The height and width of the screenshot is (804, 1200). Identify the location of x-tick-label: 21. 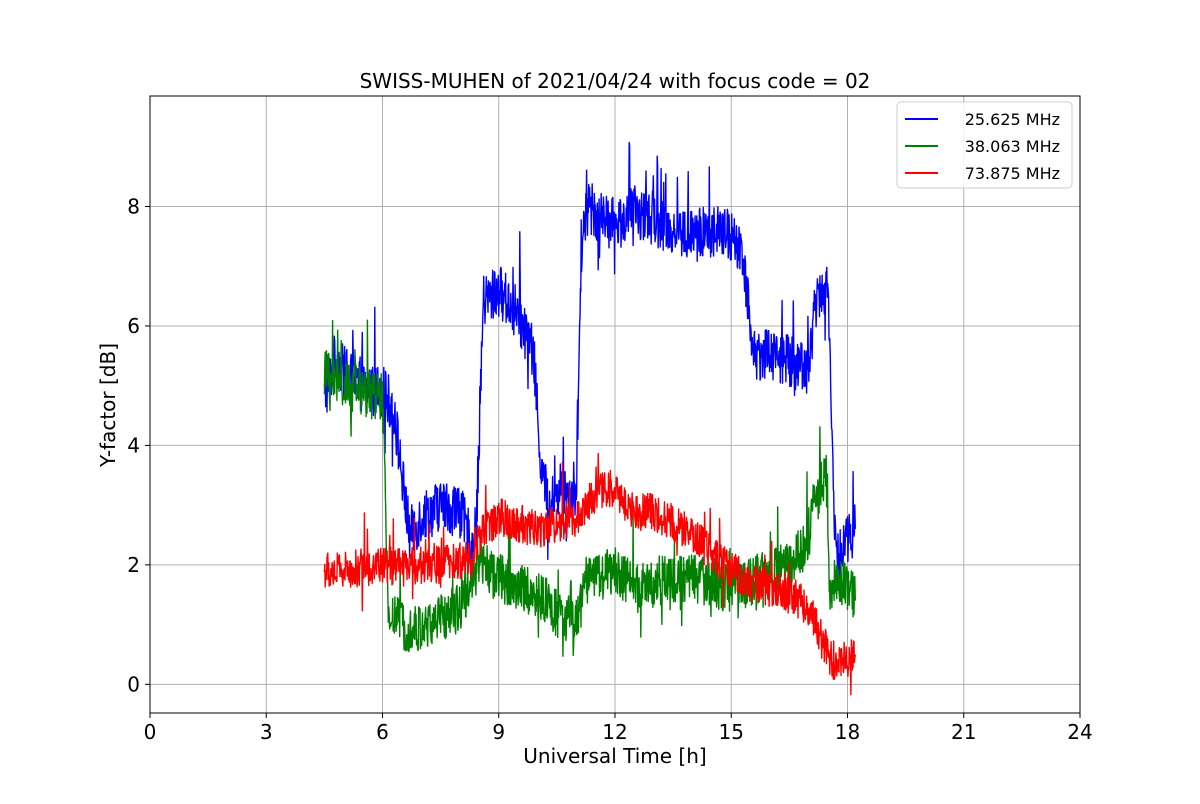
(963, 732).